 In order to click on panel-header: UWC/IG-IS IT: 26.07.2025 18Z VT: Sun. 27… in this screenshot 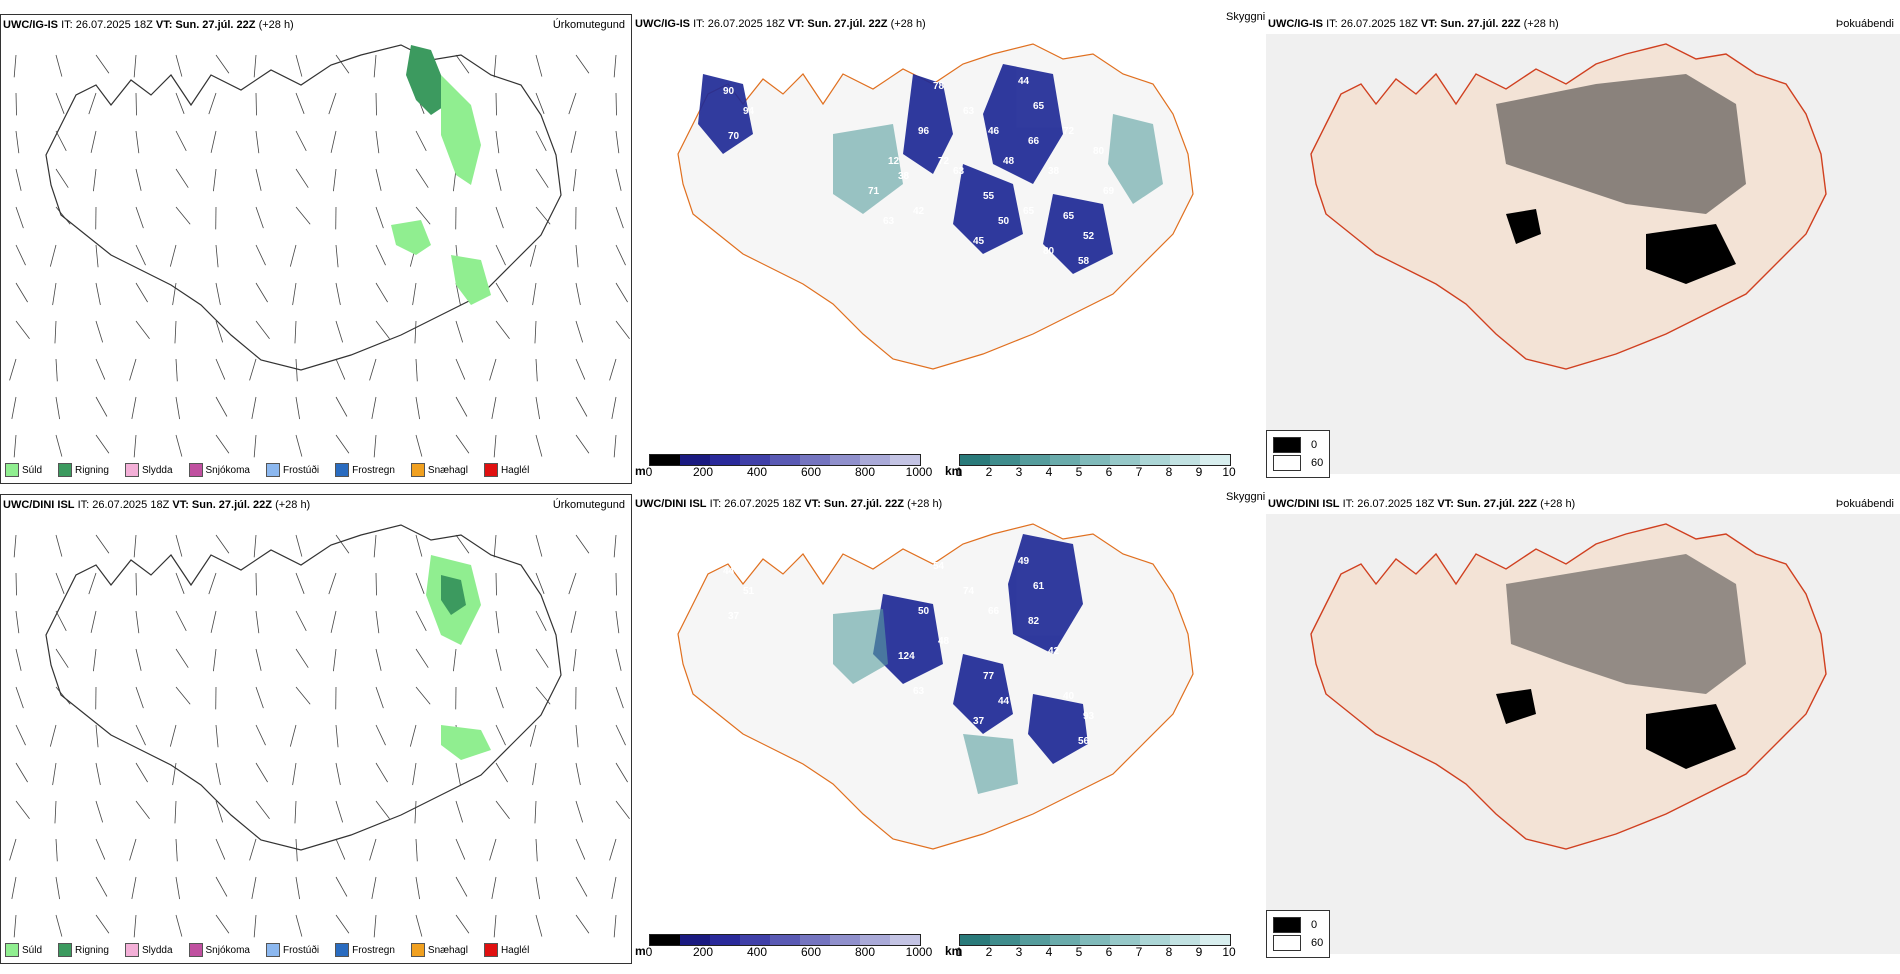, I will do `click(148, 25)`.